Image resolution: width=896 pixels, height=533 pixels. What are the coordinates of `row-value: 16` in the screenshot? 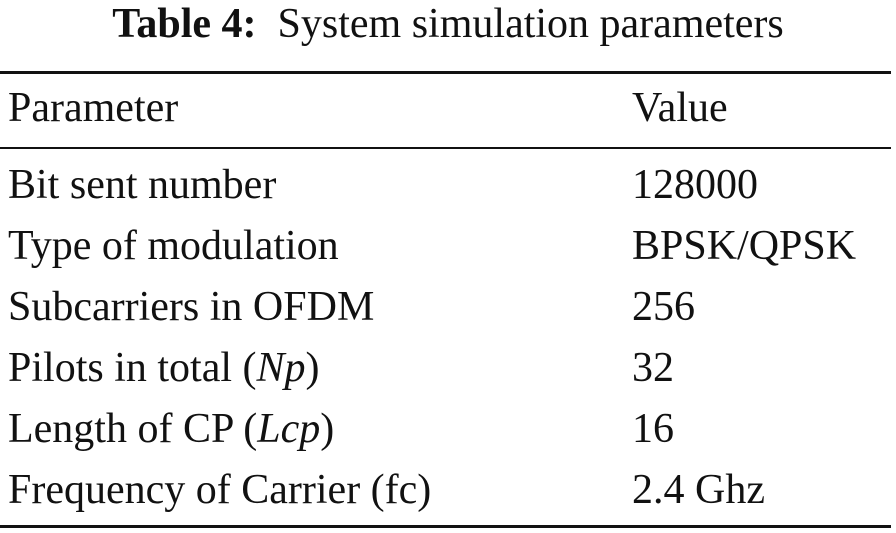 It's located at (653, 429).